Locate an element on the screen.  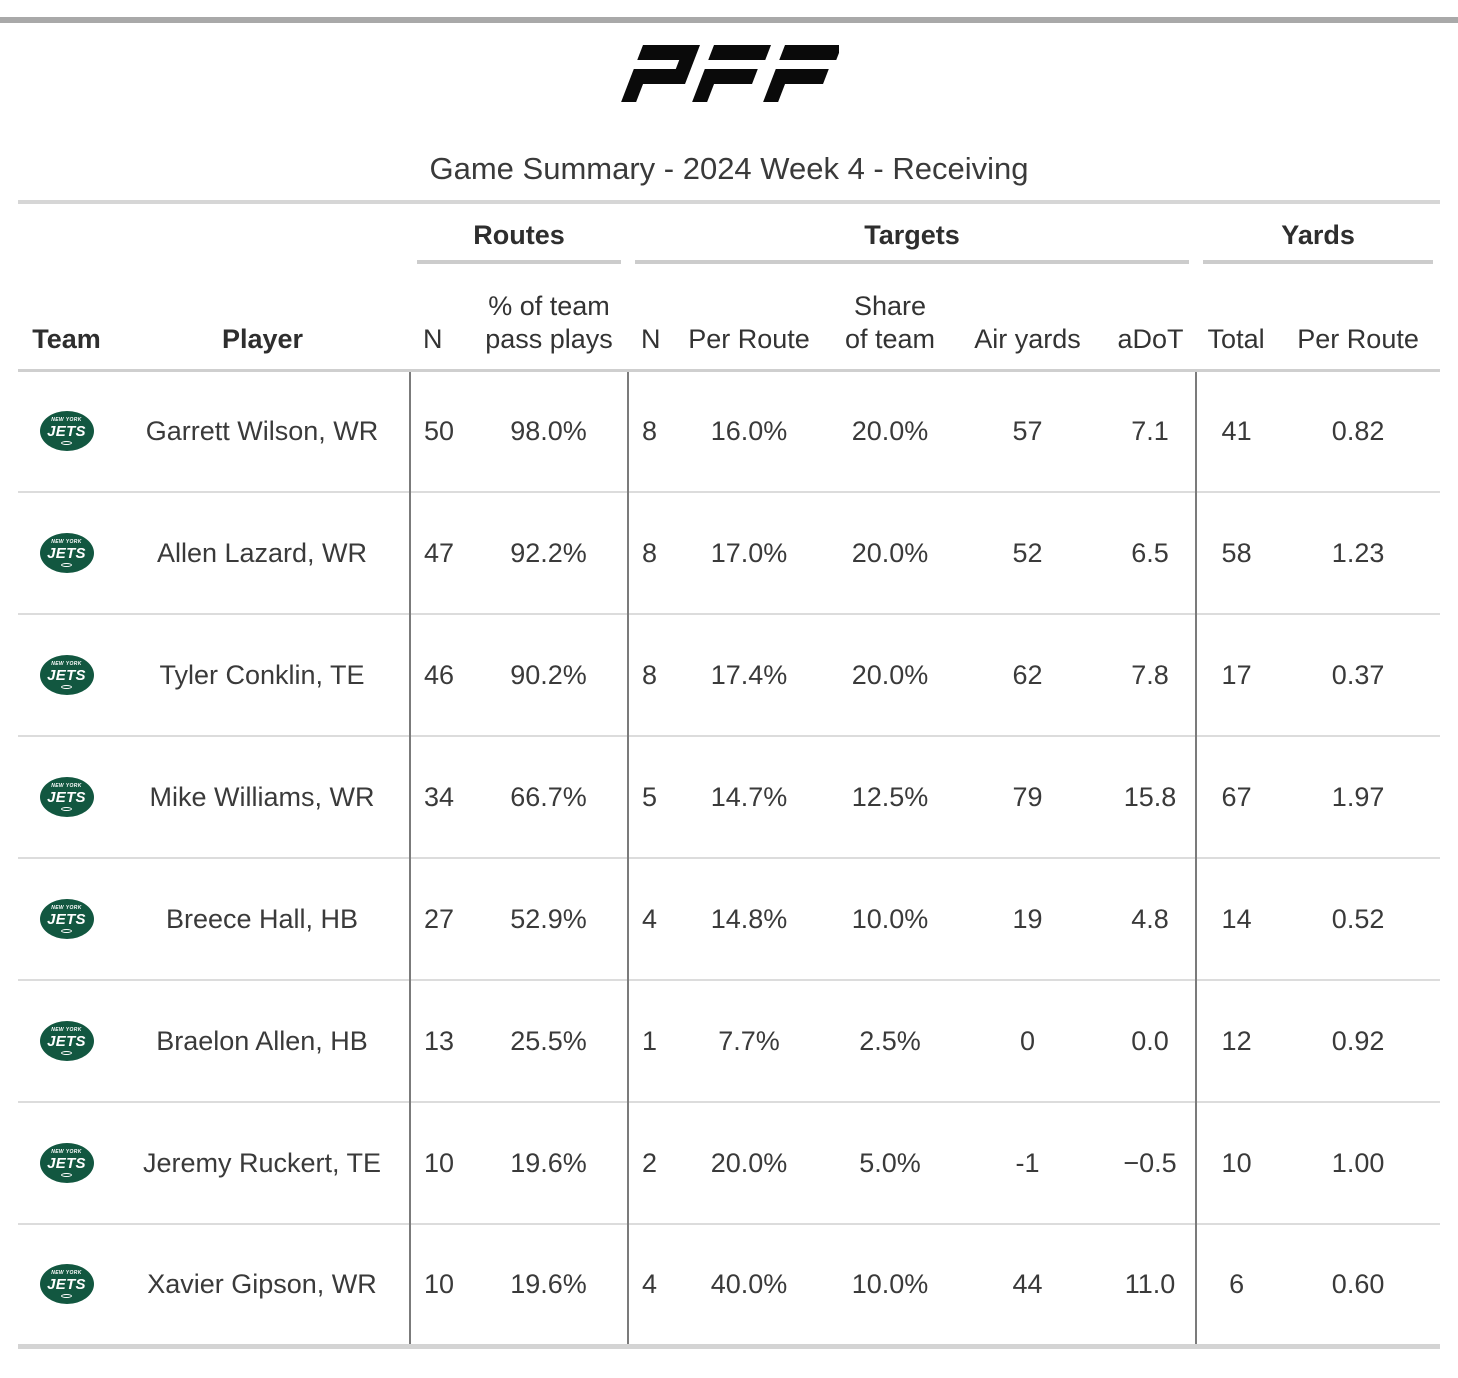
routes-pct-value: 66.7% is located at coordinates (548, 796).